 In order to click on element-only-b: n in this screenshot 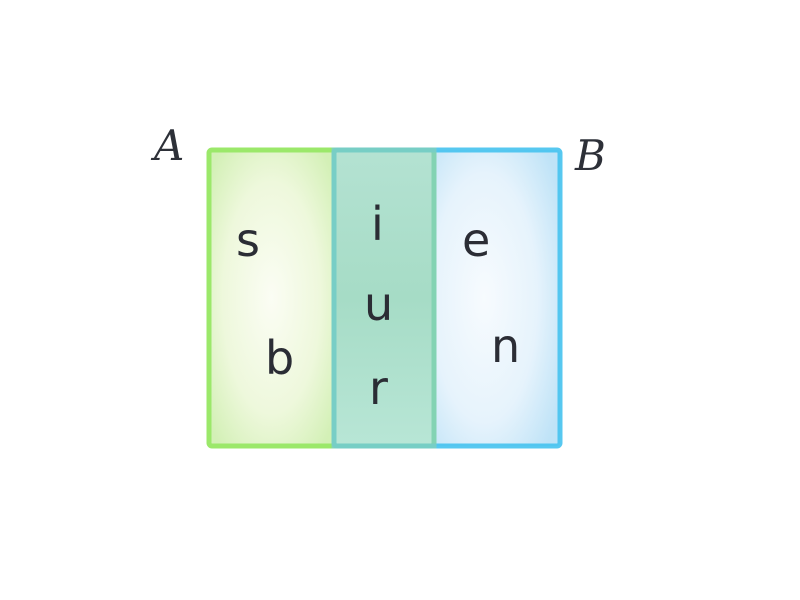, I will do `click(505, 346)`.